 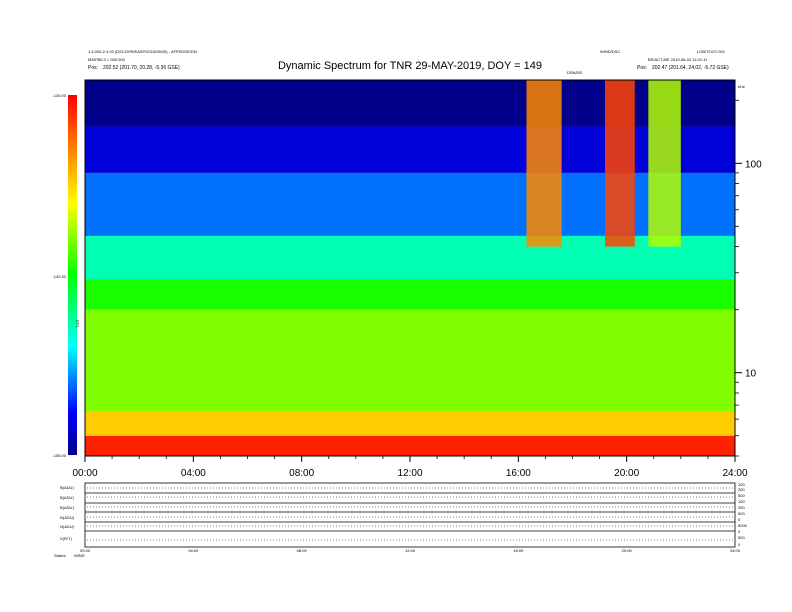 I want to click on frequency-unit-label: kHz, so click(x=741, y=86).